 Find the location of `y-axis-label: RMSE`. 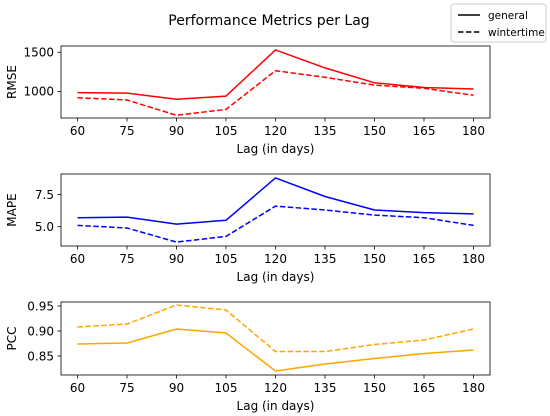

y-axis-label: RMSE is located at coordinates (12, 82).